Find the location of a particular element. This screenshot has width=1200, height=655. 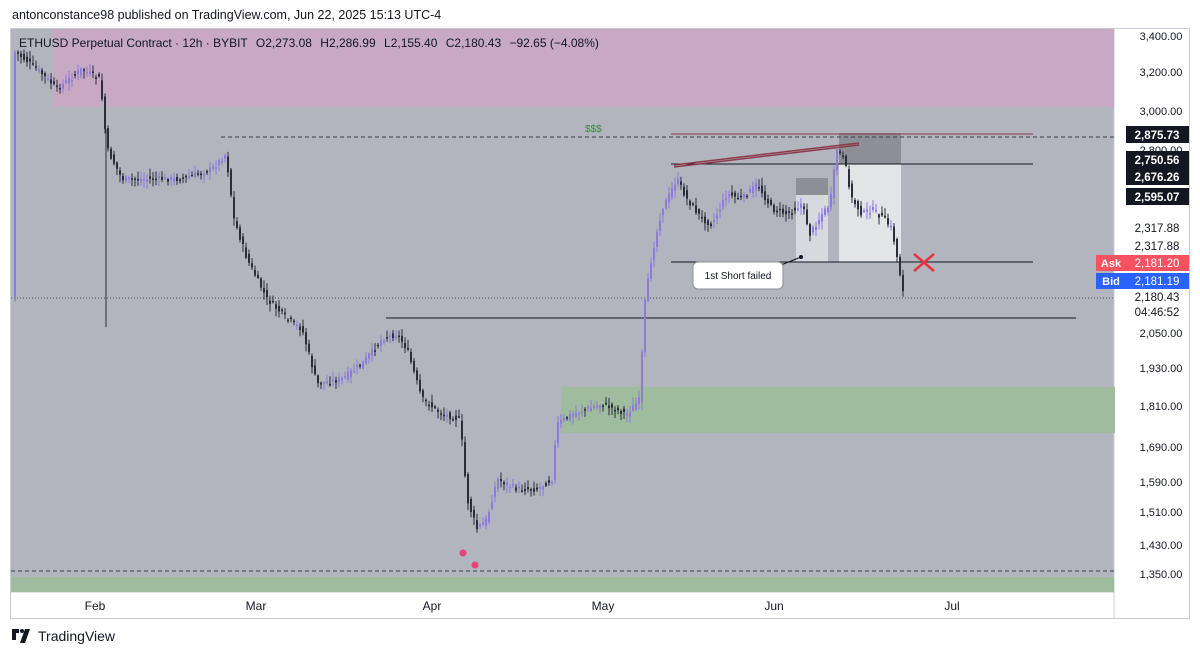

supply-zone is located at coordinates (583, 68).